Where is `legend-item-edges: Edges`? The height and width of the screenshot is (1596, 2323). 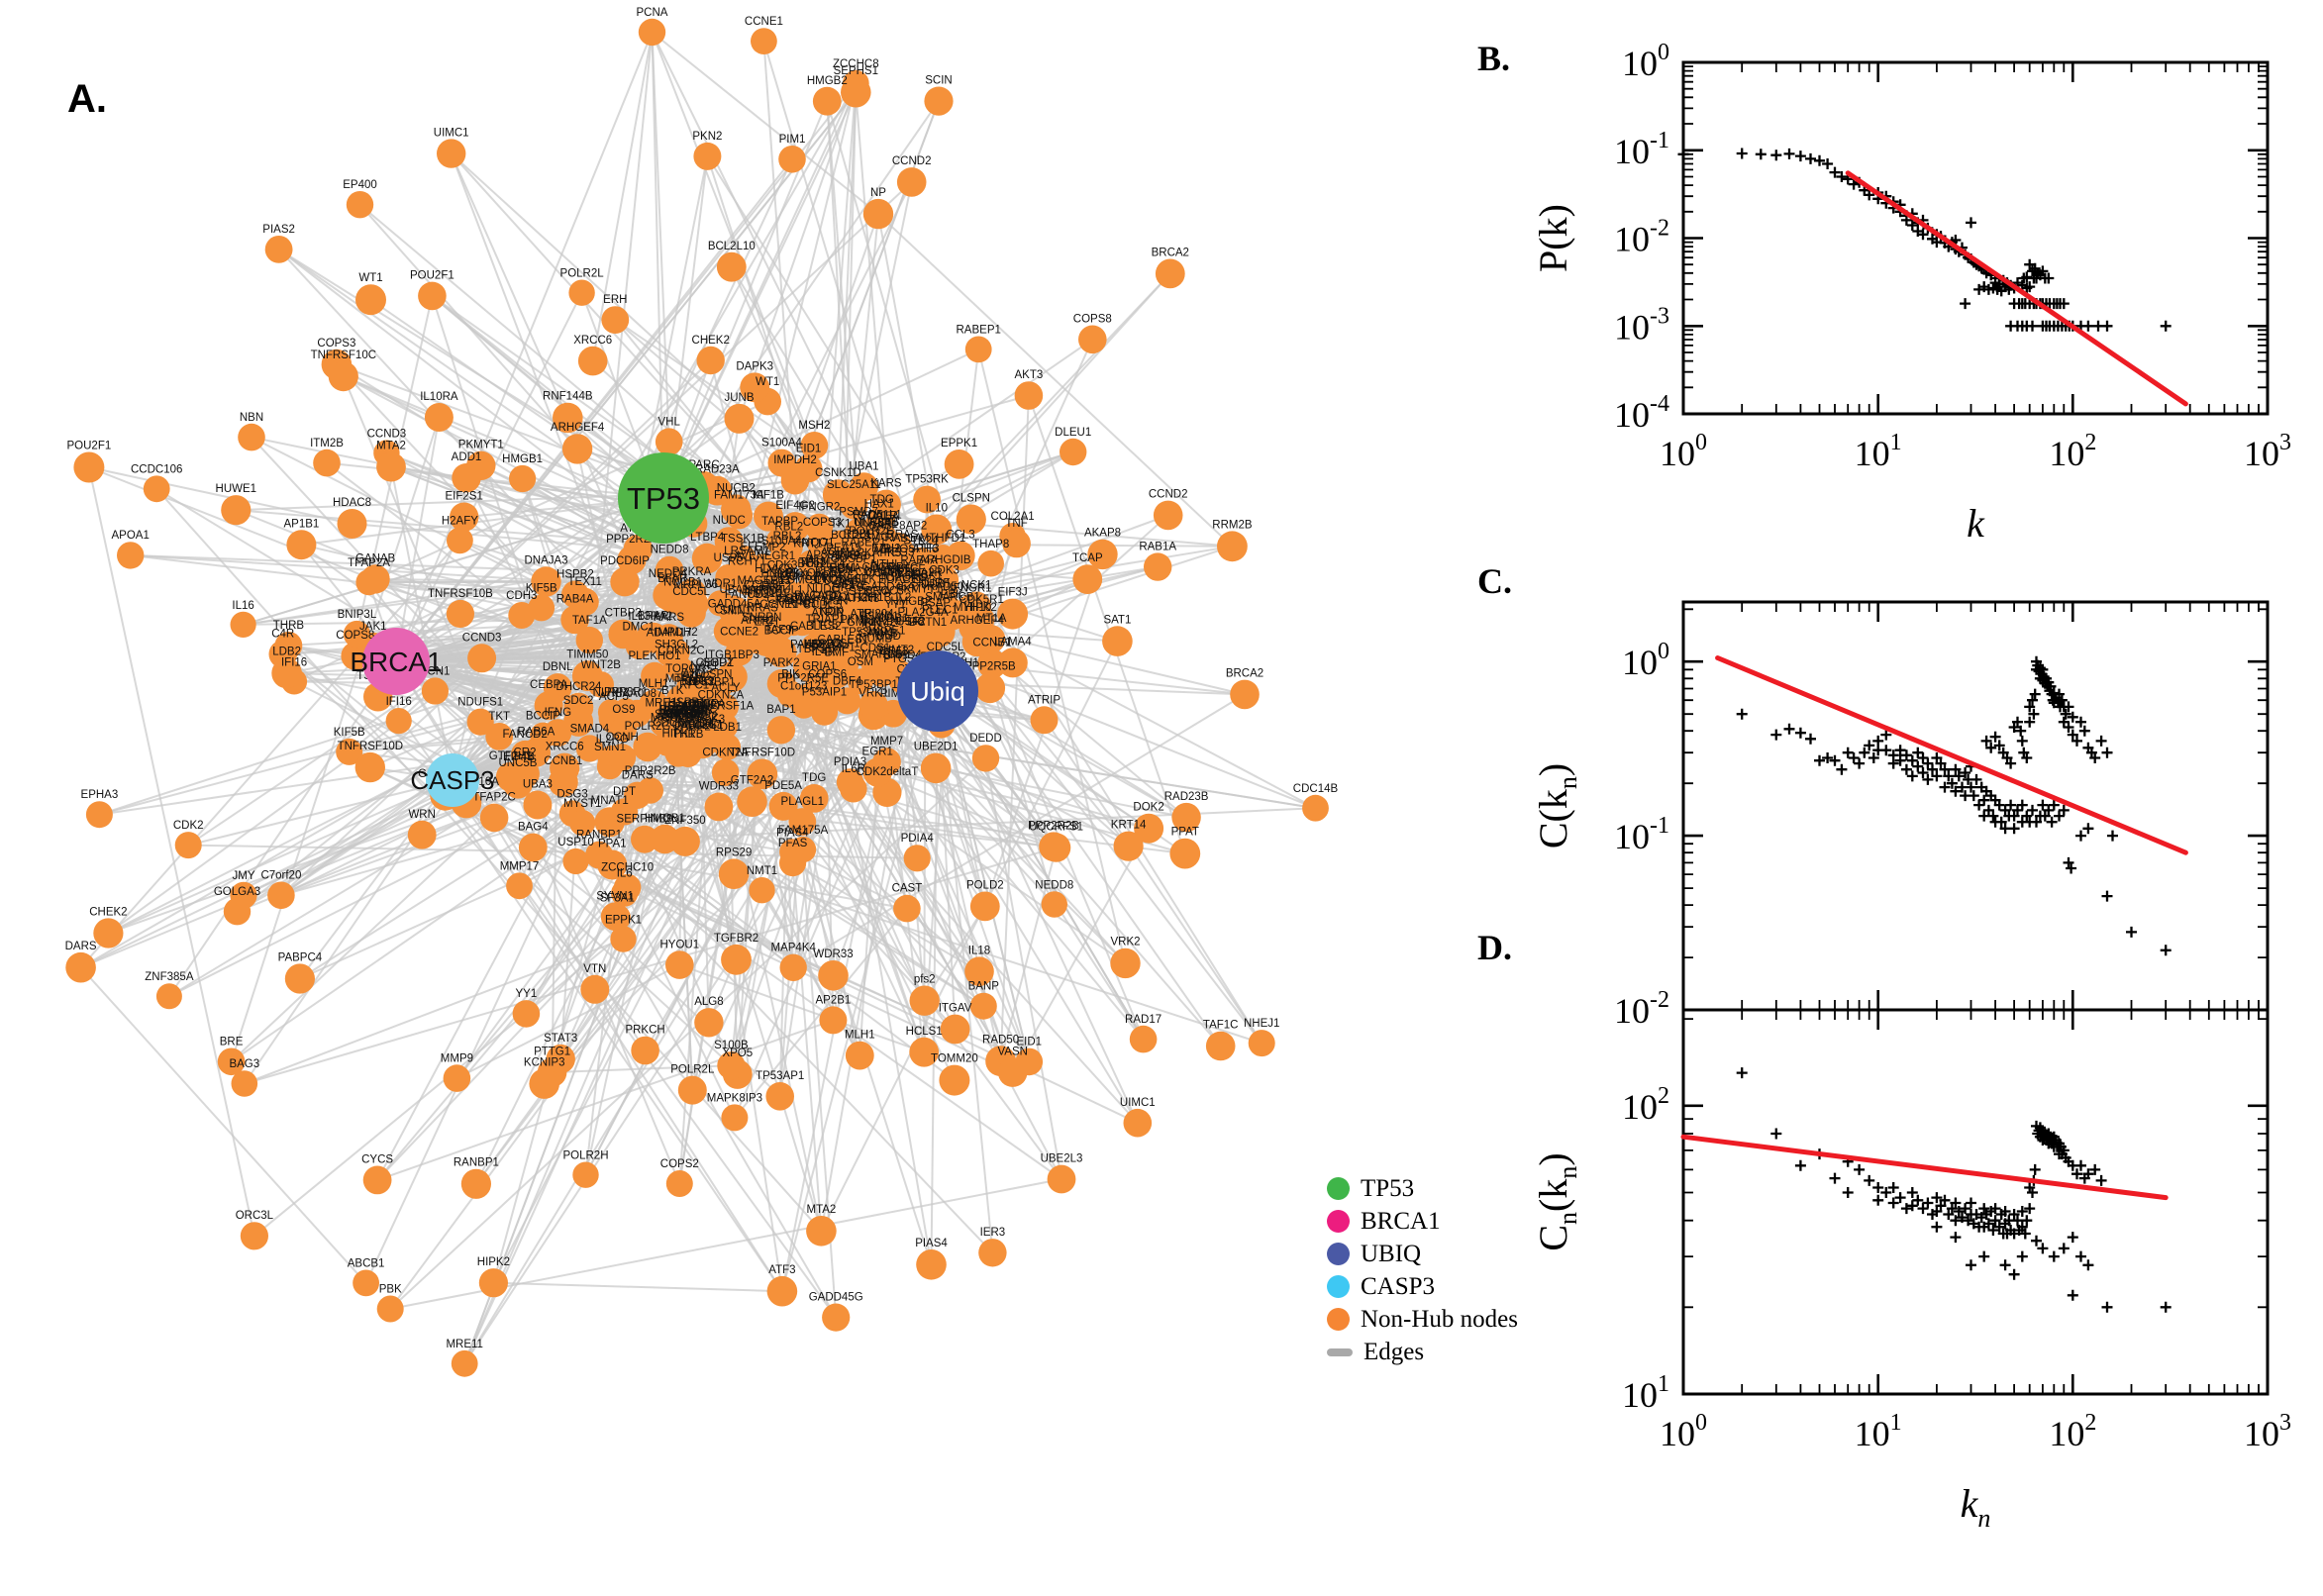 legend-item-edges: Edges is located at coordinates (1422, 1352).